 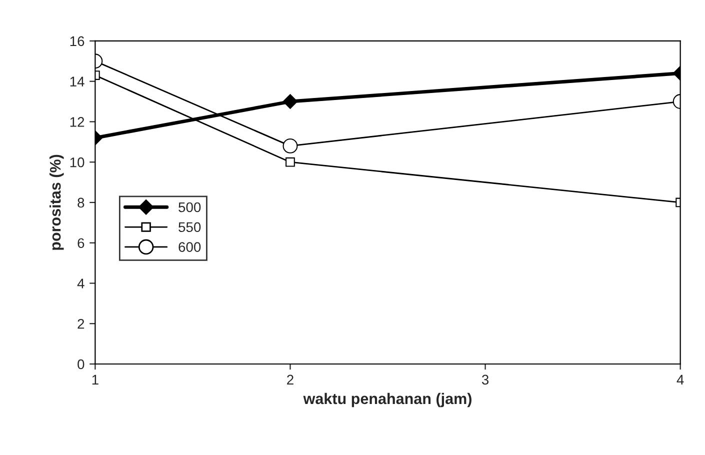 What do you see at coordinates (80, 283) in the screenshot?
I see `y-tick-label: 4` at bounding box center [80, 283].